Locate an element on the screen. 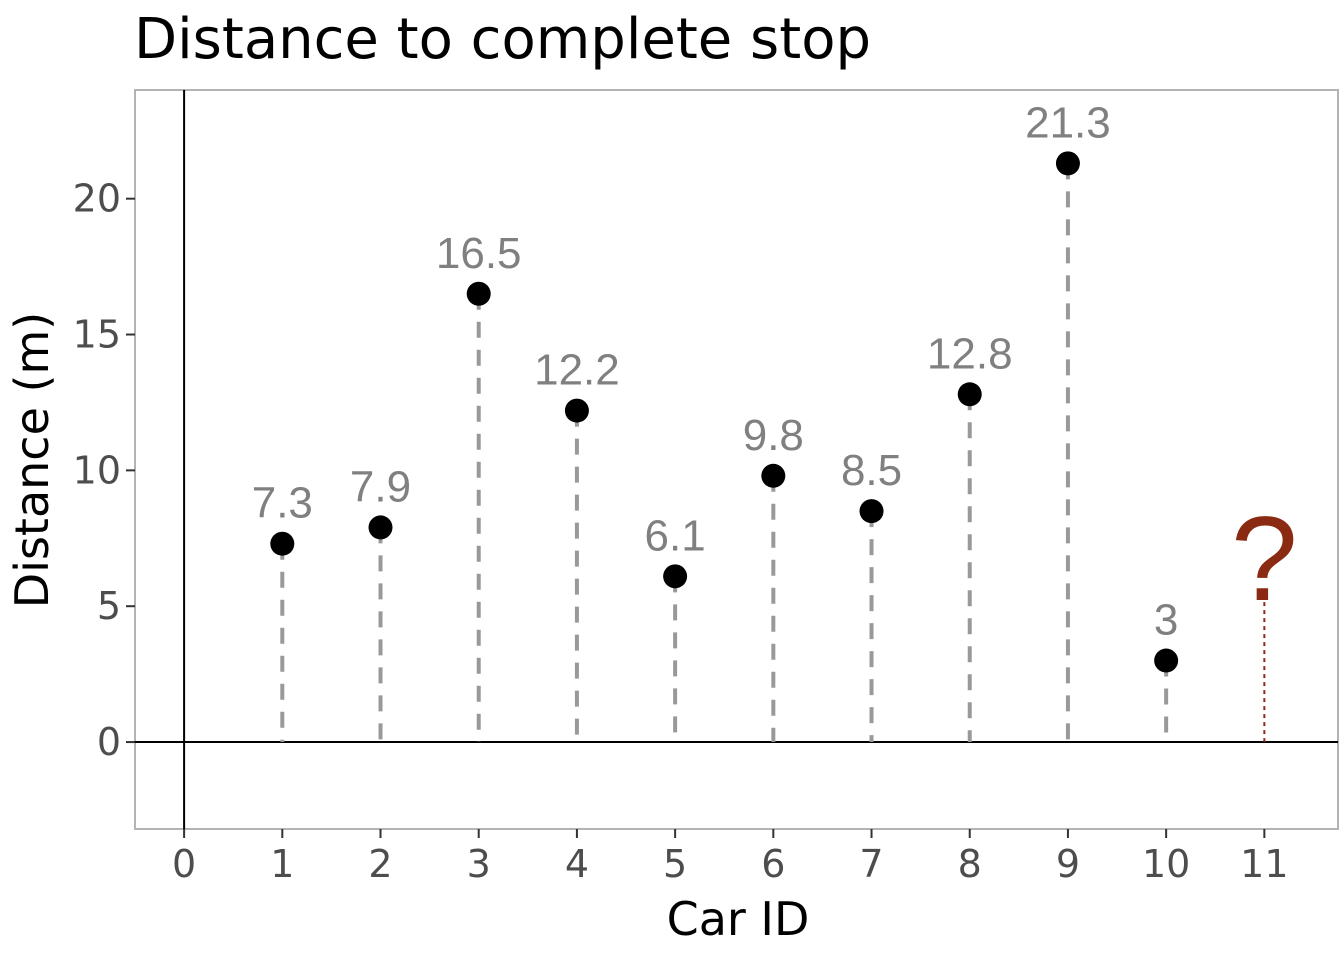 The image size is (1344, 960). unknown-marker: ? is located at coordinates (1264, 559).